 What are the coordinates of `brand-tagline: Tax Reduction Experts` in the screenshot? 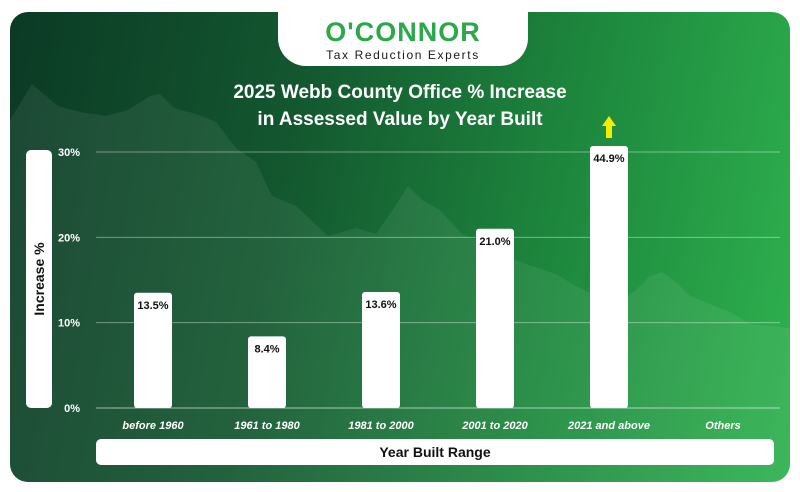 It's located at (403, 55).